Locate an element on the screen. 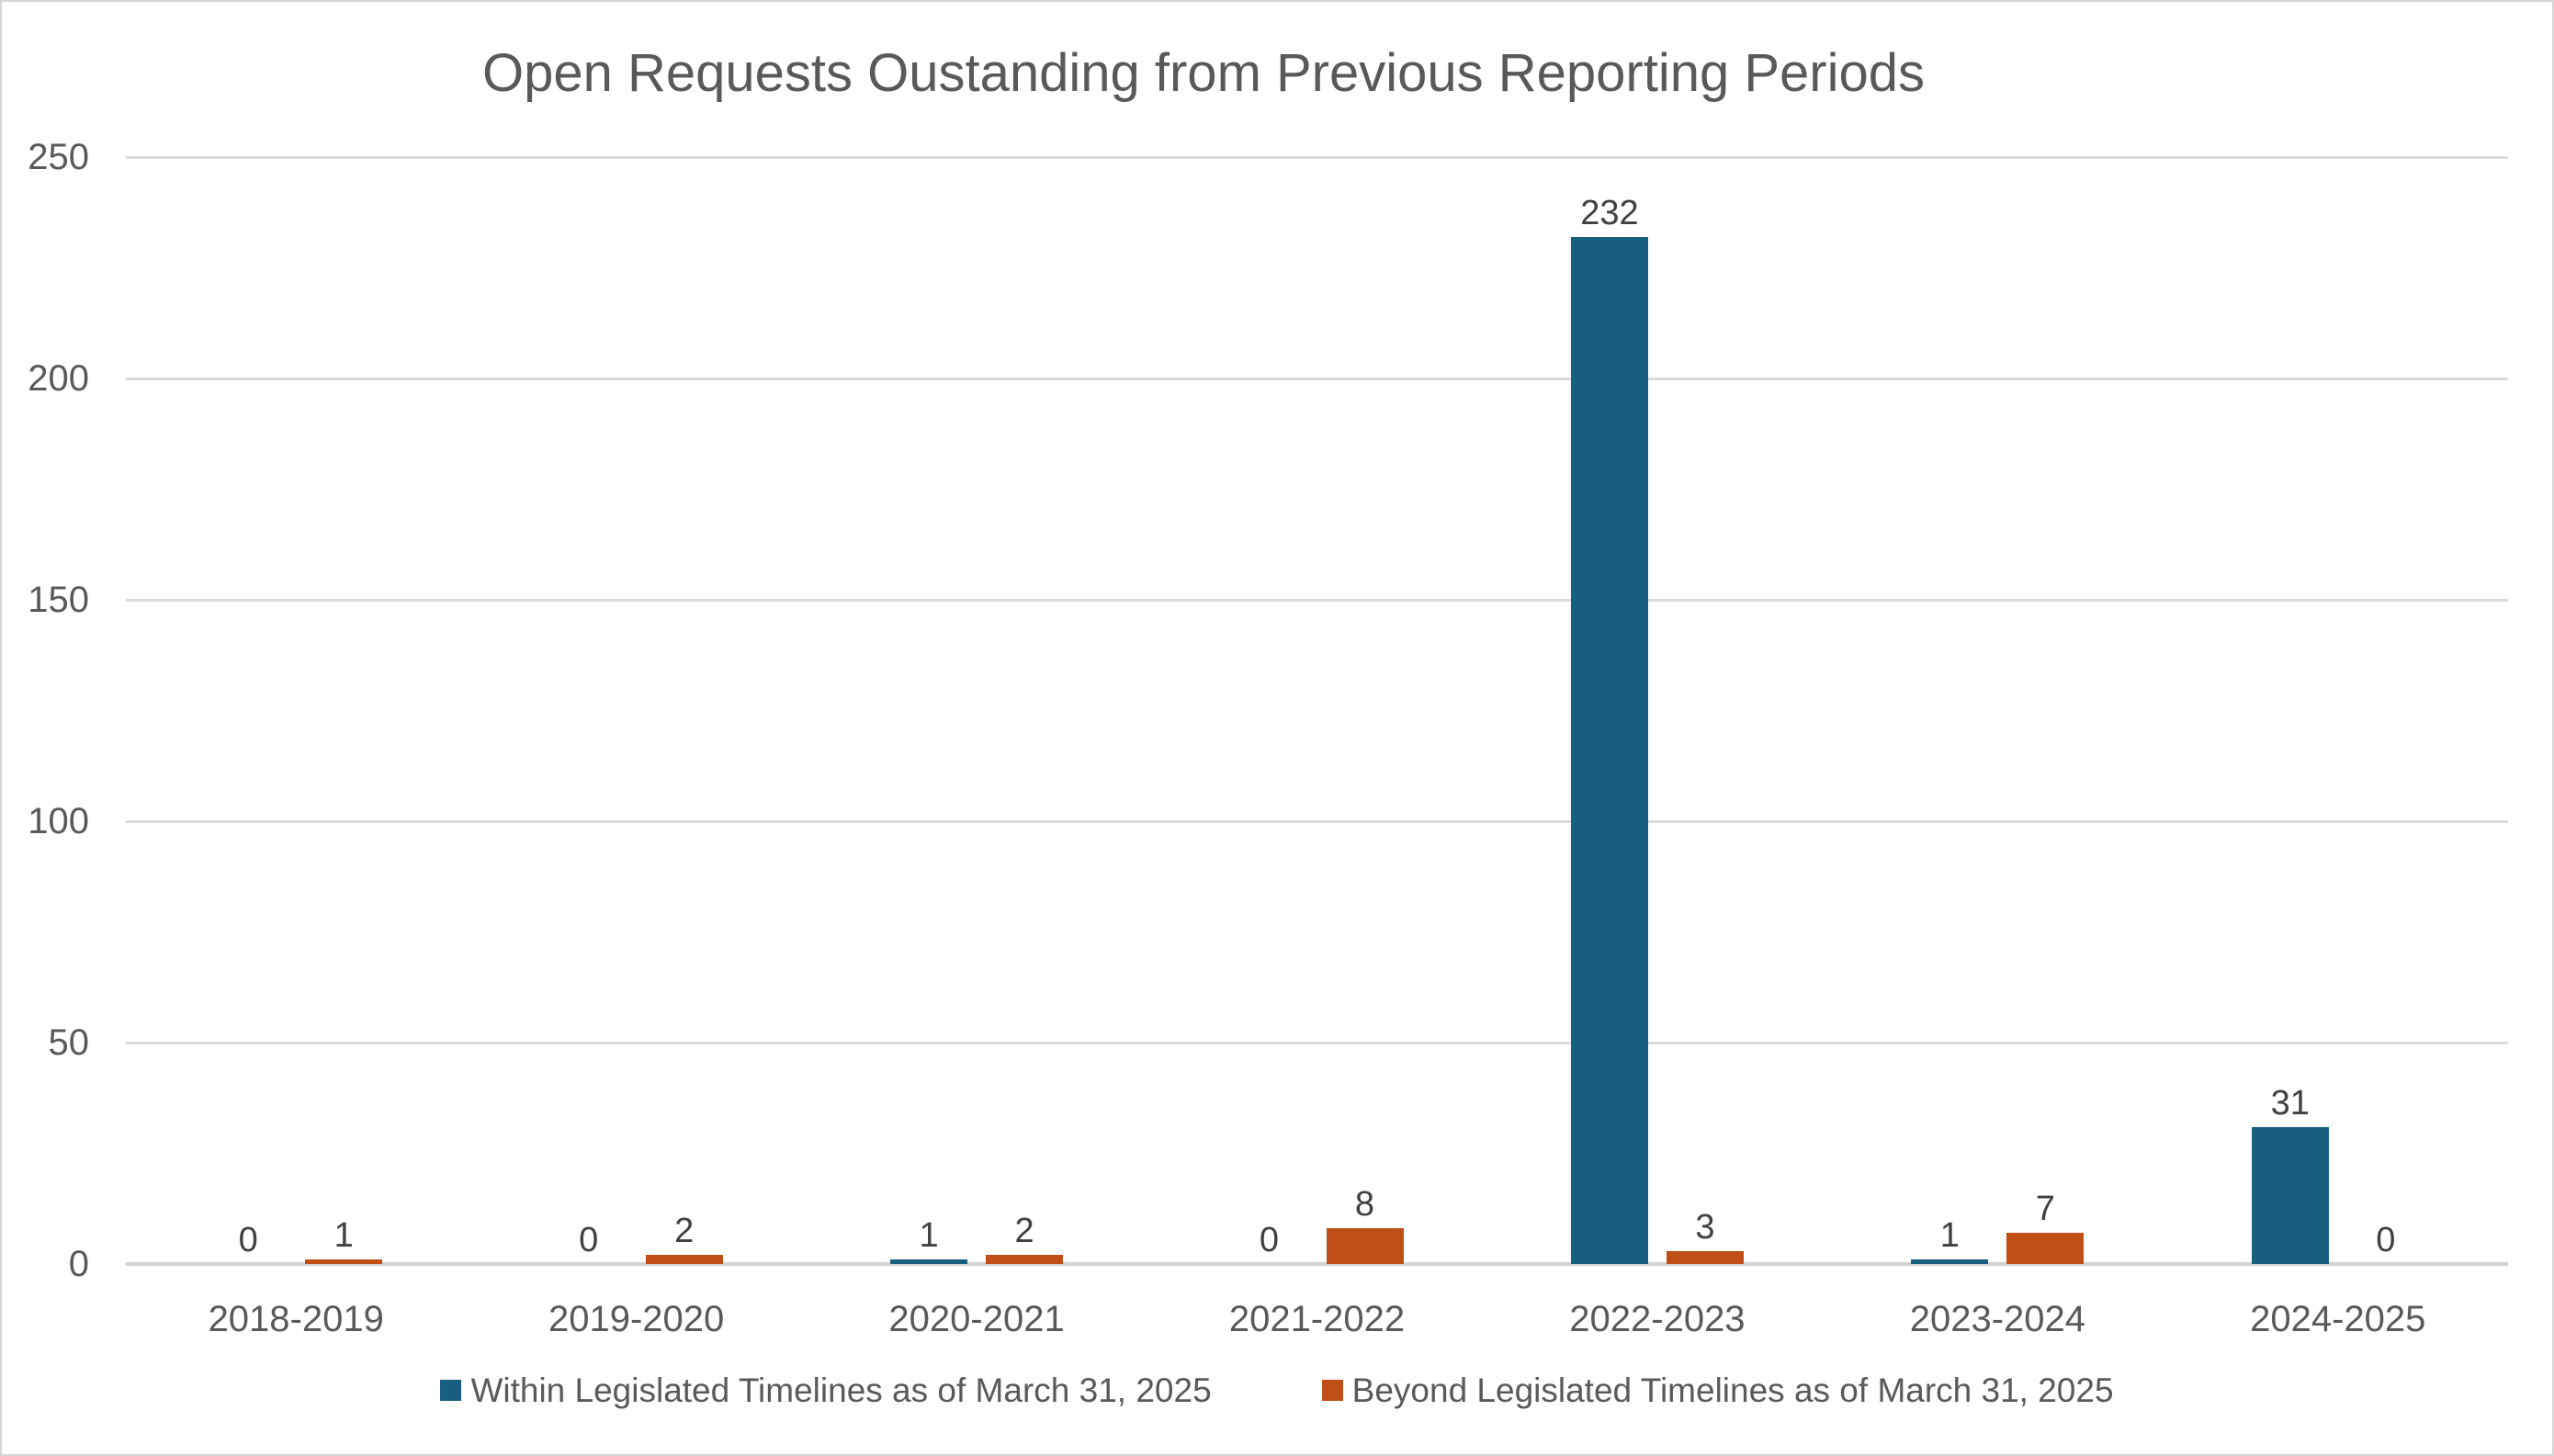  y-axis-label-200: 200 is located at coordinates (59, 378).